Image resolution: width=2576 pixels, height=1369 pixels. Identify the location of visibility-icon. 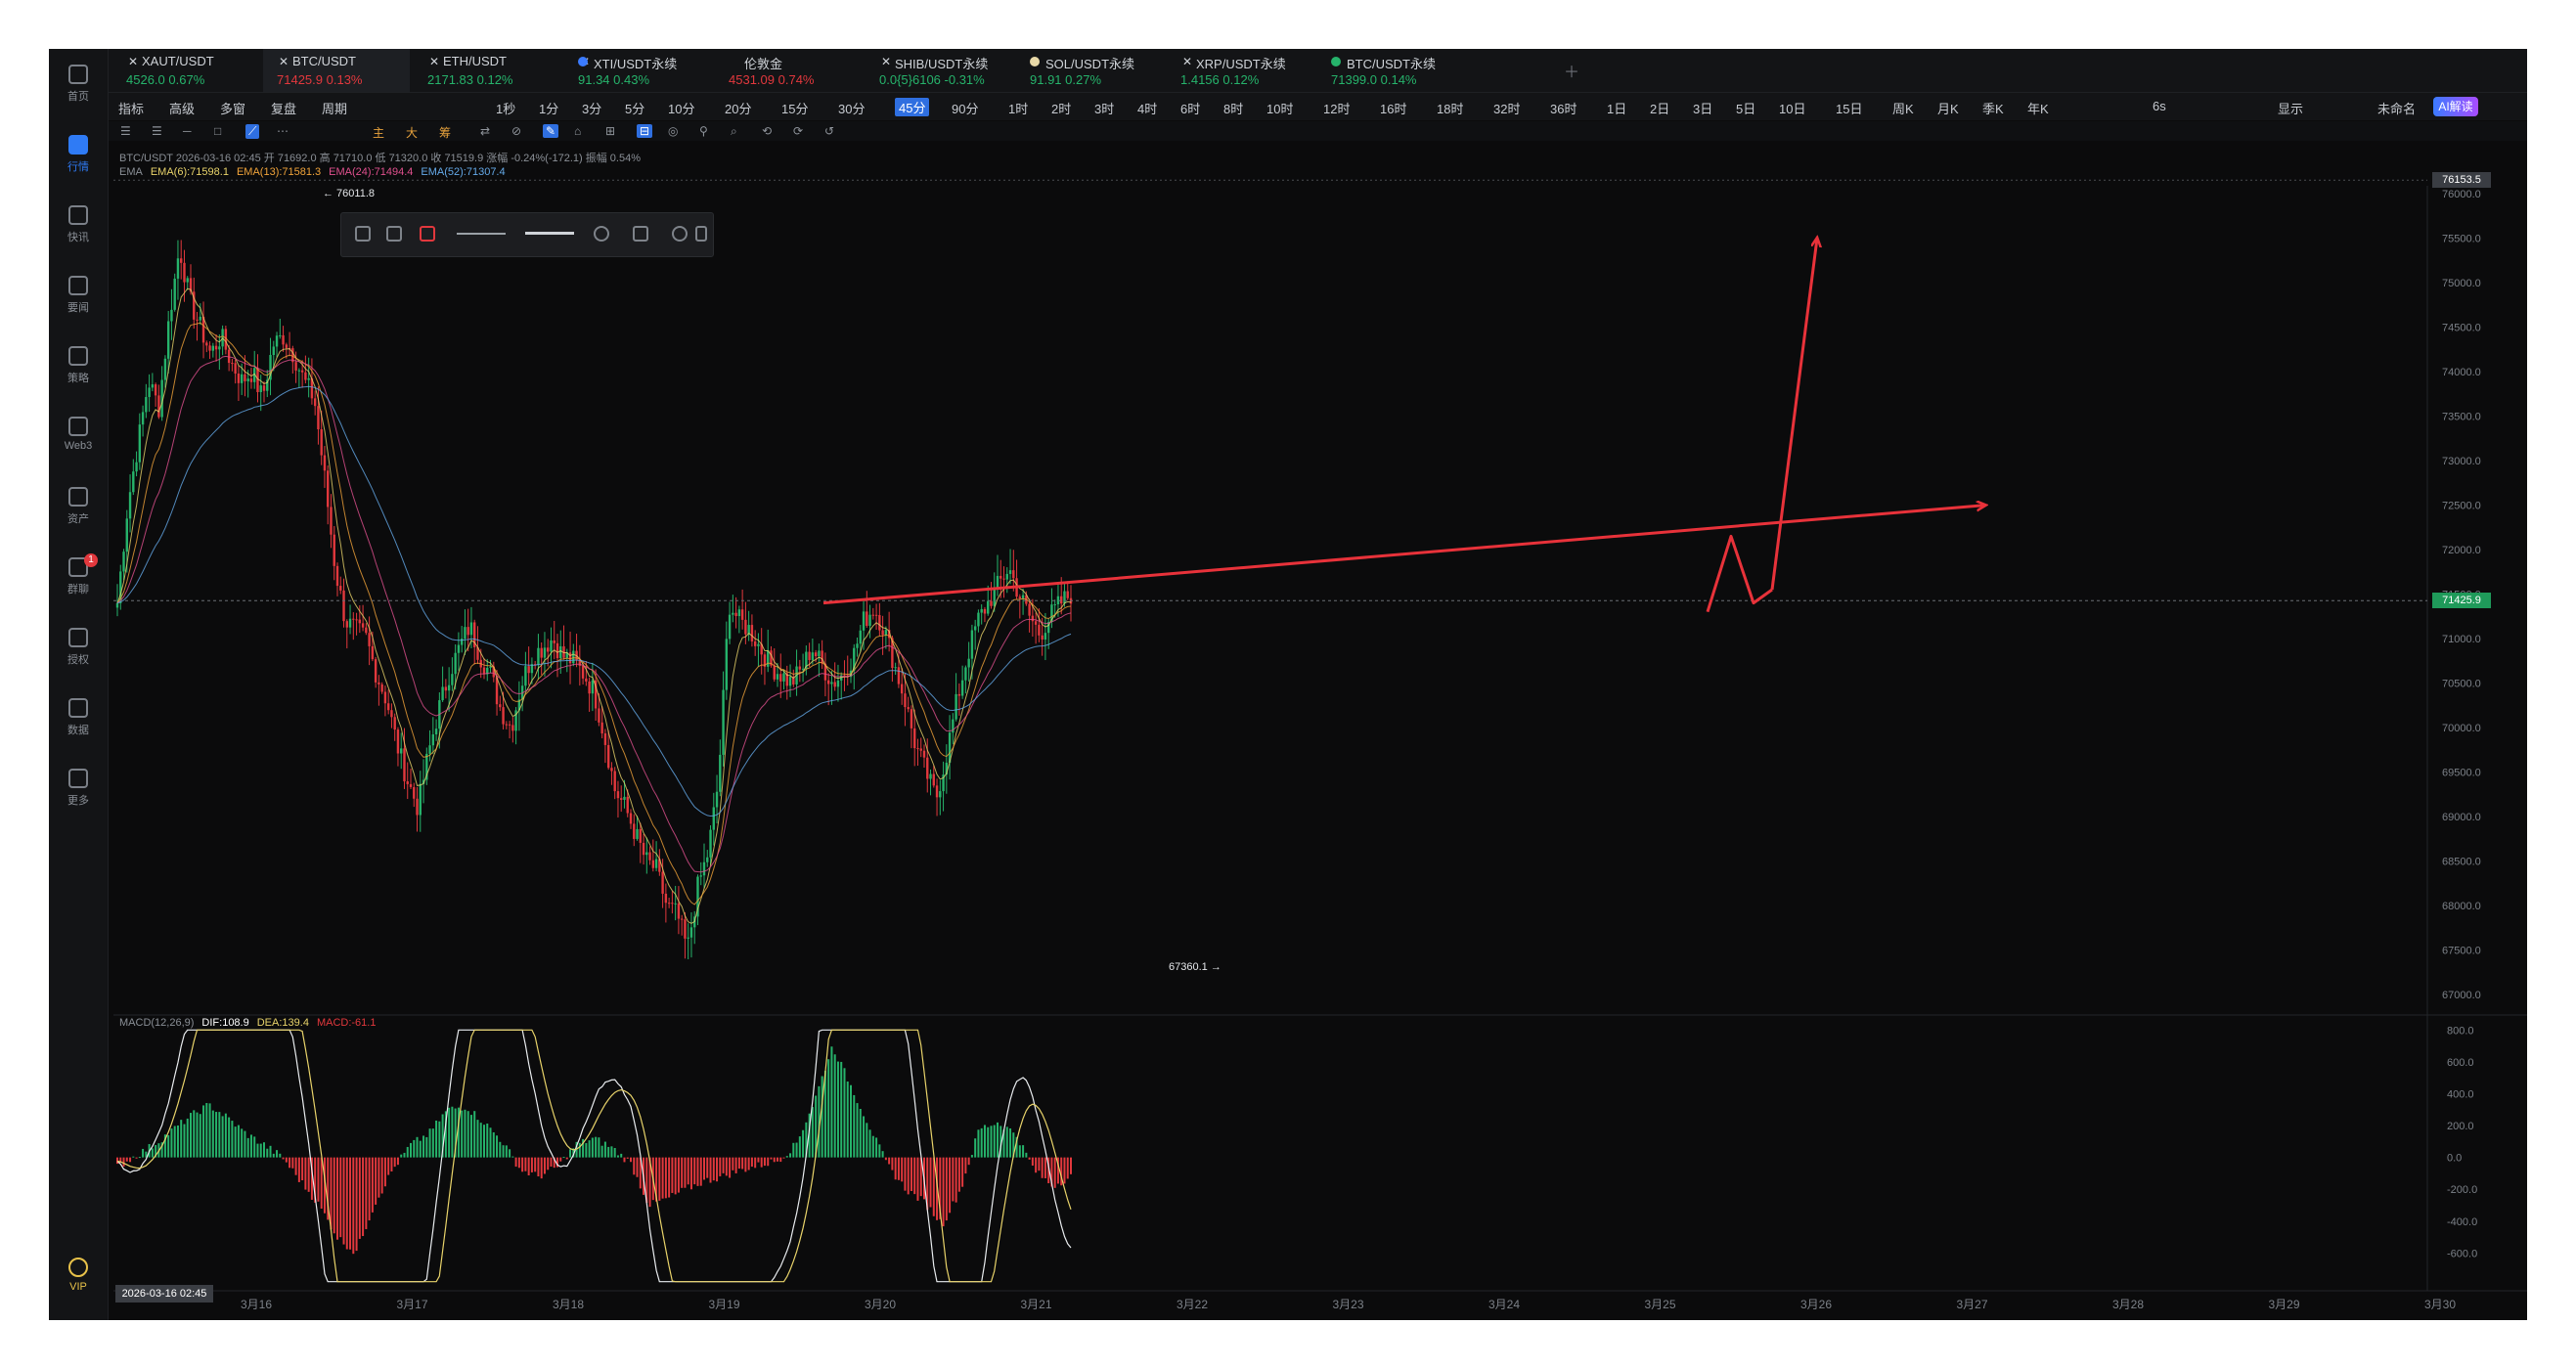
(680, 234).